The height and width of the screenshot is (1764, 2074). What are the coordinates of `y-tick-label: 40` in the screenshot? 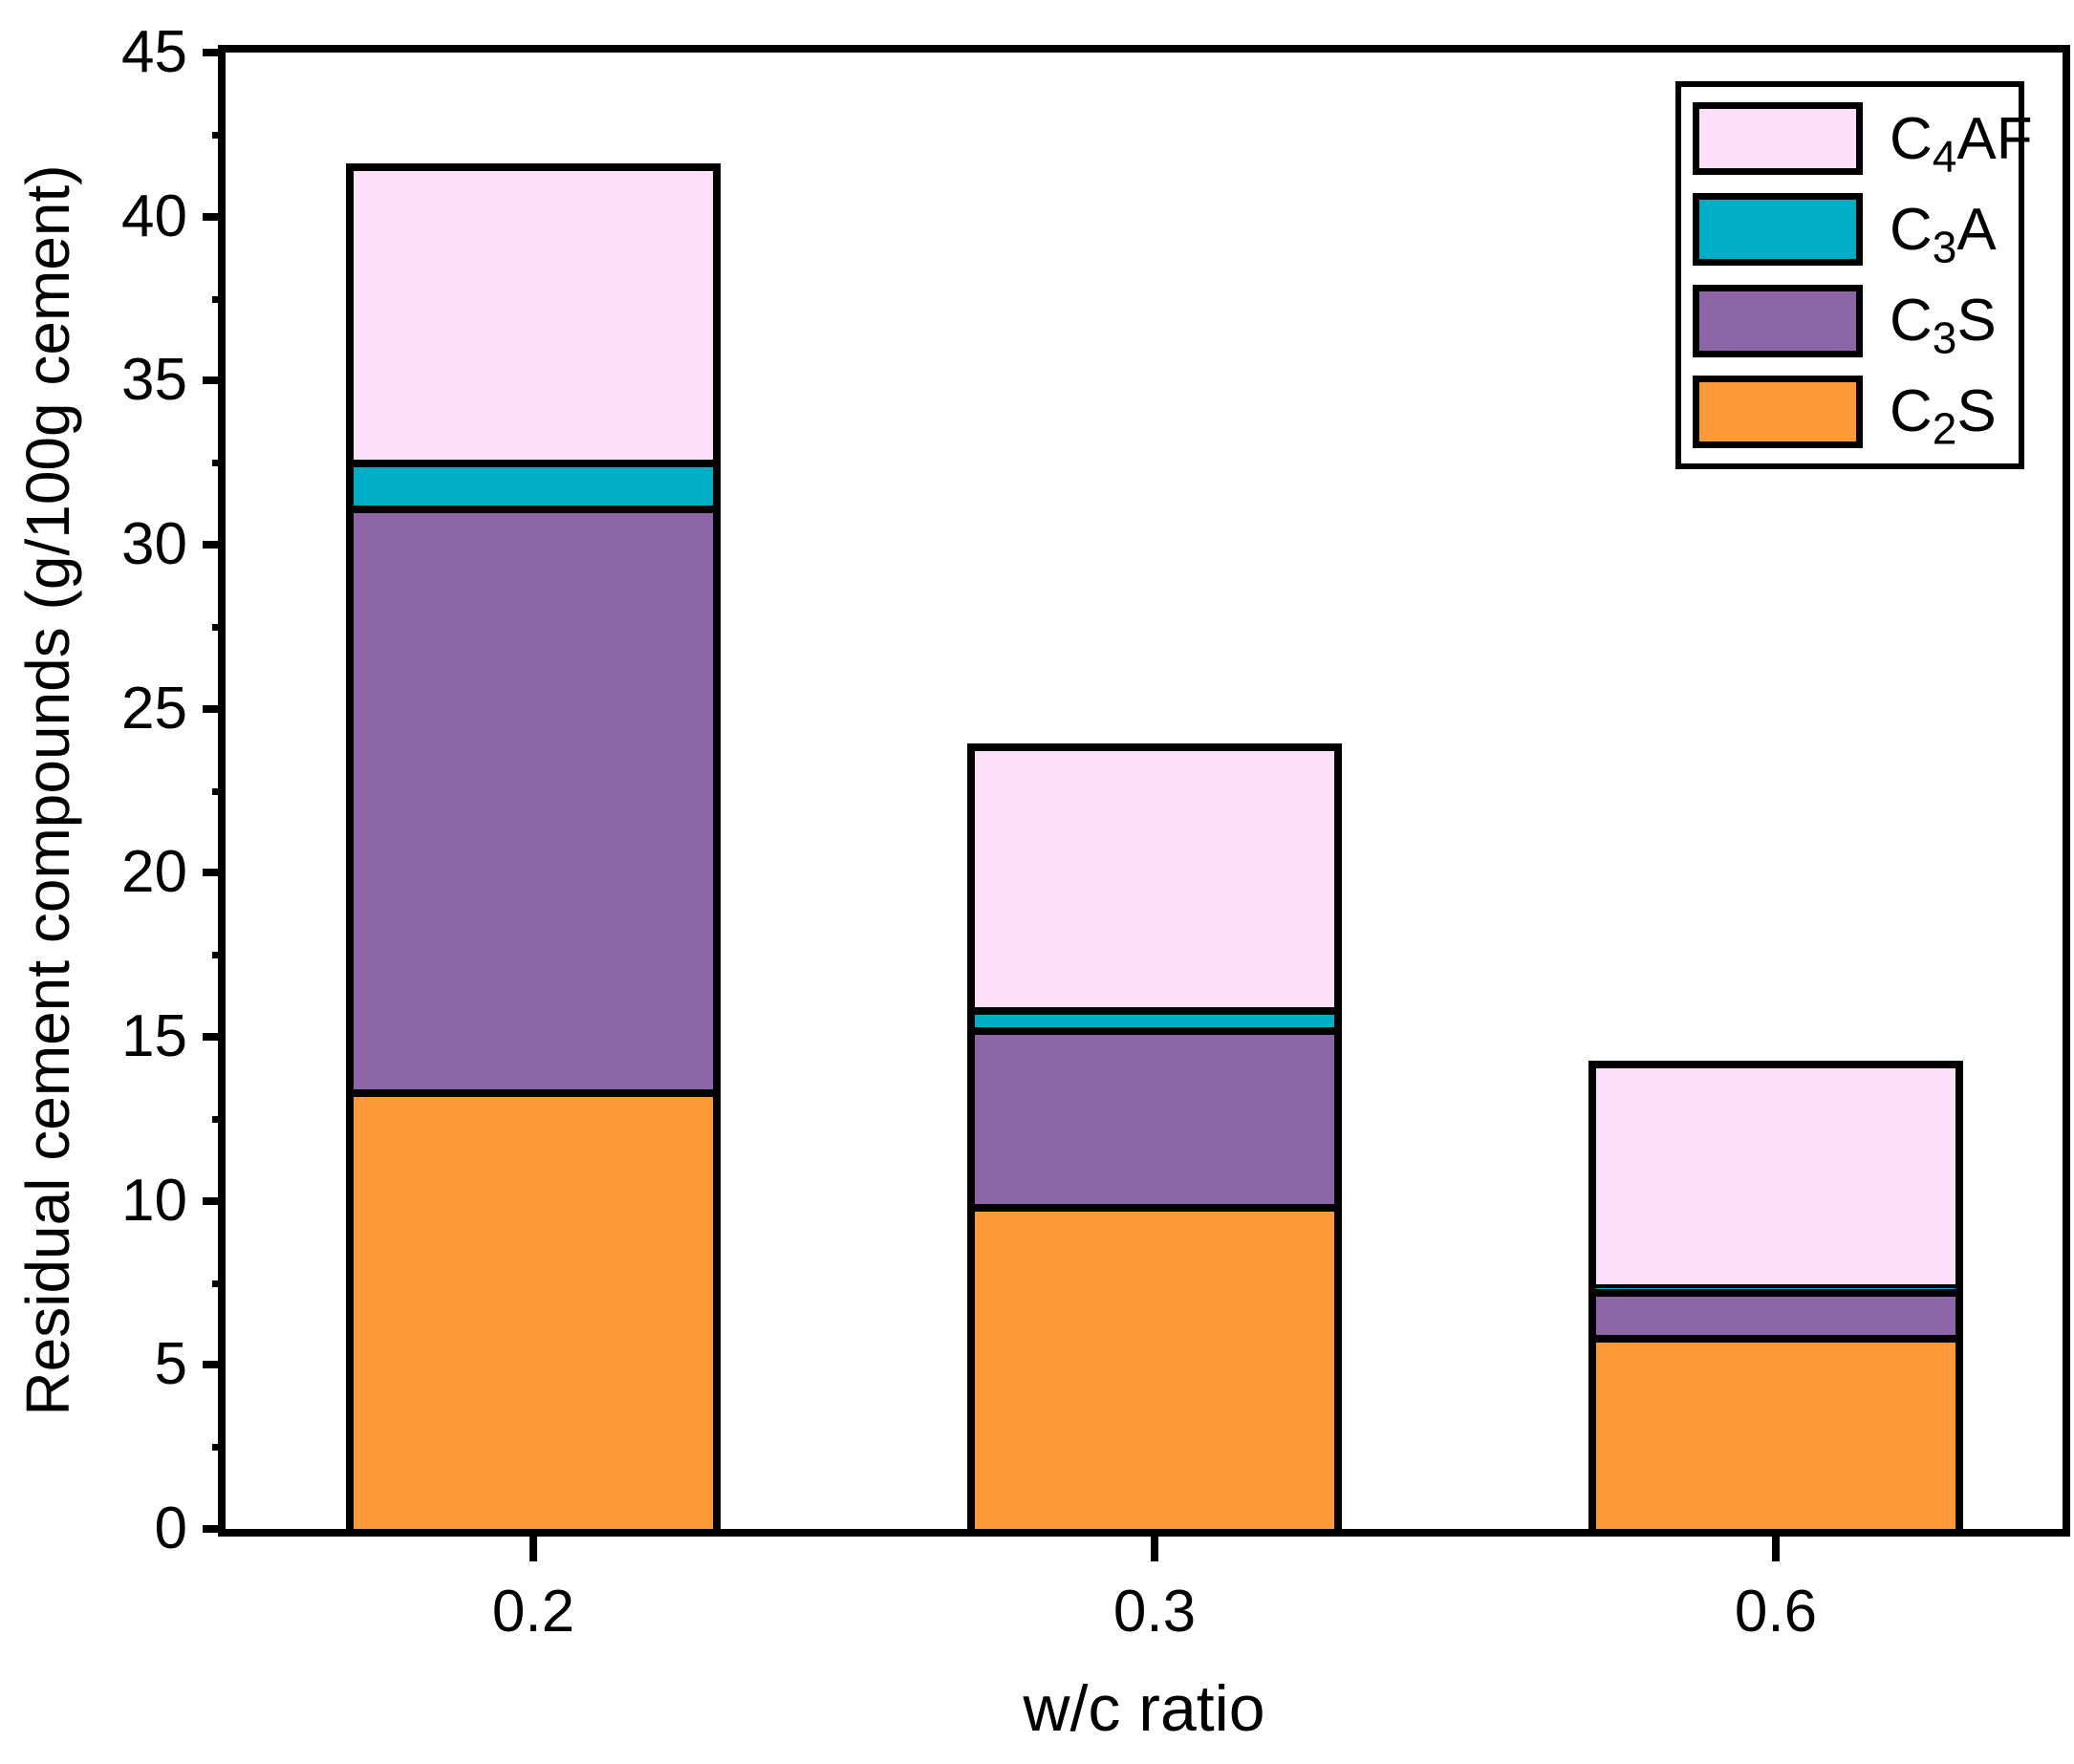 It's located at (154, 216).